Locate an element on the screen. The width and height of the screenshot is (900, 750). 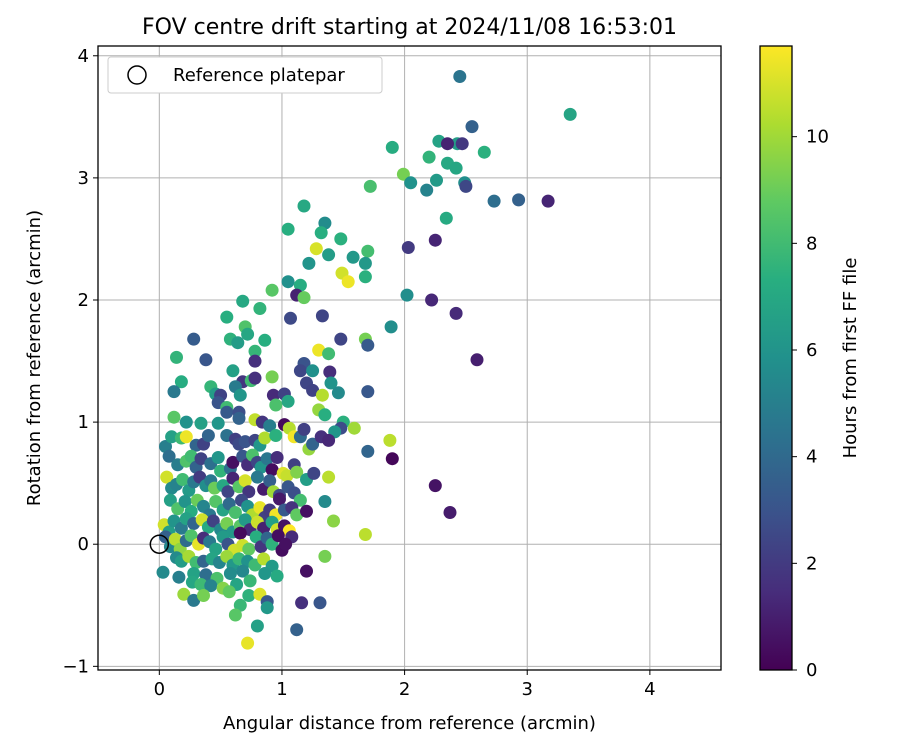
x-tick-label: 4 is located at coordinates (649, 689).